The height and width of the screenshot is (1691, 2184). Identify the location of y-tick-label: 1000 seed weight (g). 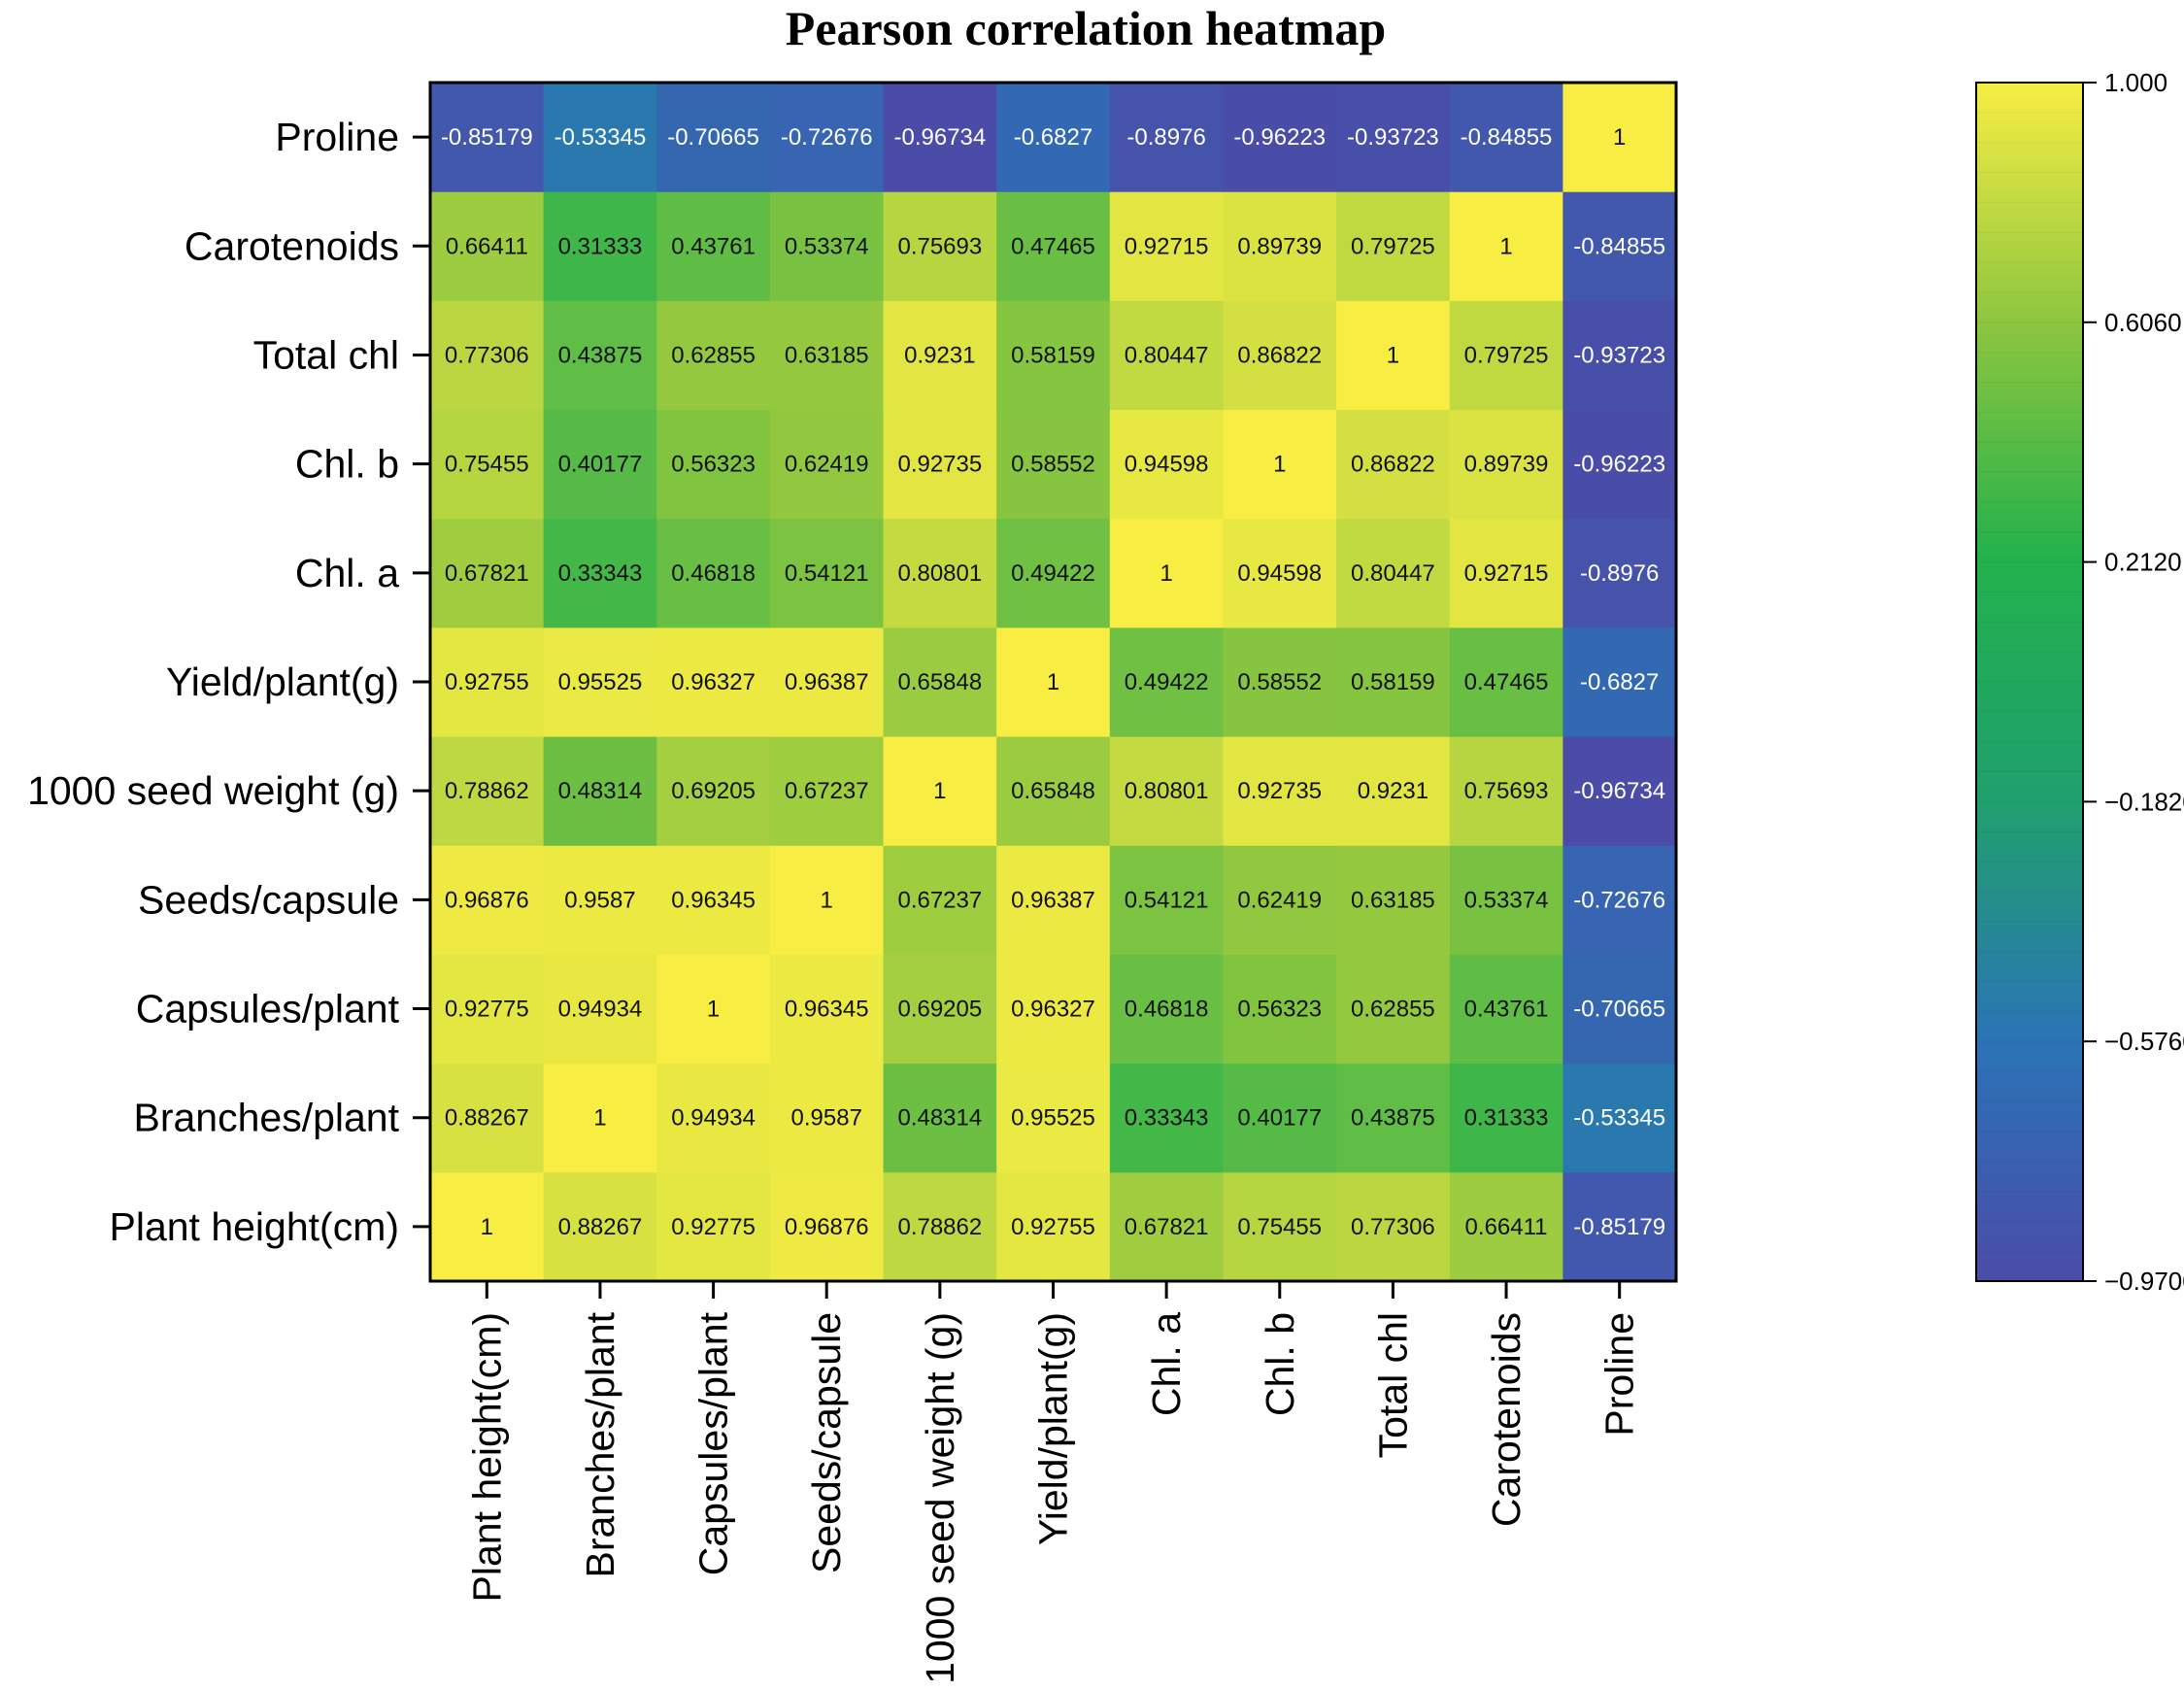
(213, 790).